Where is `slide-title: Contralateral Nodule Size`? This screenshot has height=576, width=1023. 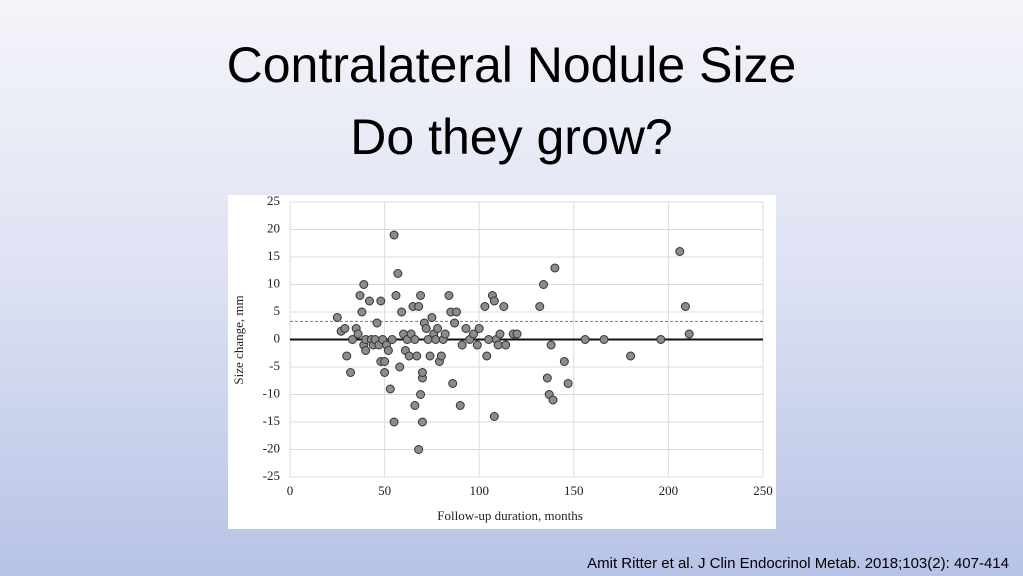
slide-title: Contralateral Nodule Size is located at coordinates (511, 65).